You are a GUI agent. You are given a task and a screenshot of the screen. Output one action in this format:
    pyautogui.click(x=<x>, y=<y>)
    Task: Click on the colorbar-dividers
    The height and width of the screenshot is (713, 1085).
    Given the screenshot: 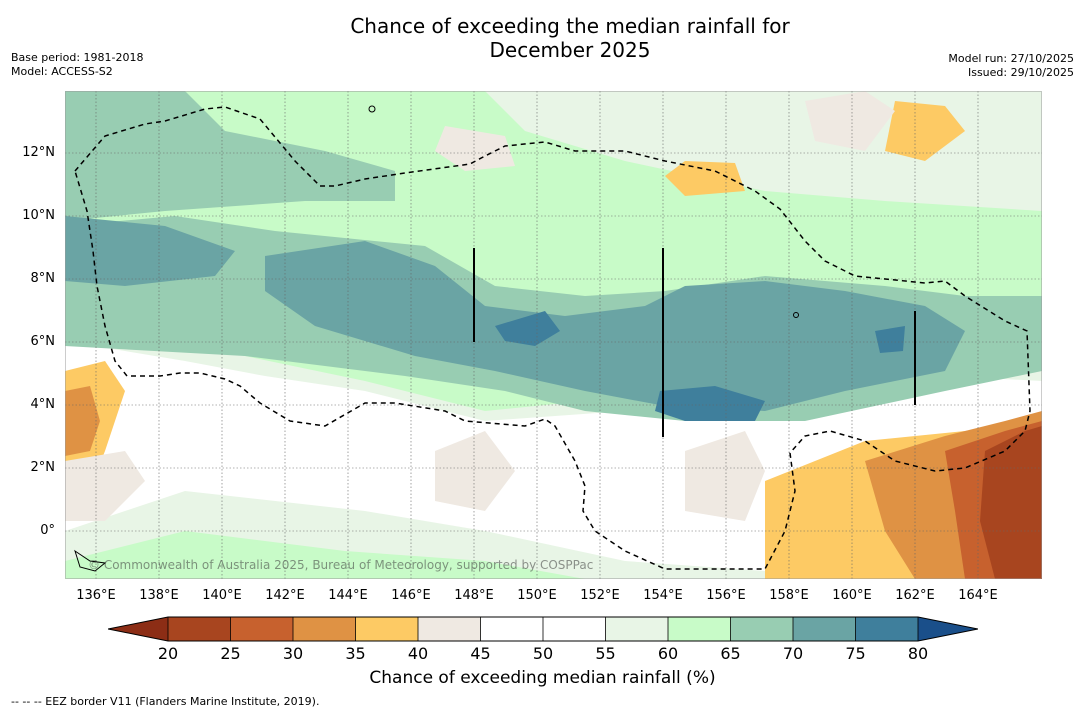 What is the action you would take?
    pyautogui.click(x=543, y=629)
    